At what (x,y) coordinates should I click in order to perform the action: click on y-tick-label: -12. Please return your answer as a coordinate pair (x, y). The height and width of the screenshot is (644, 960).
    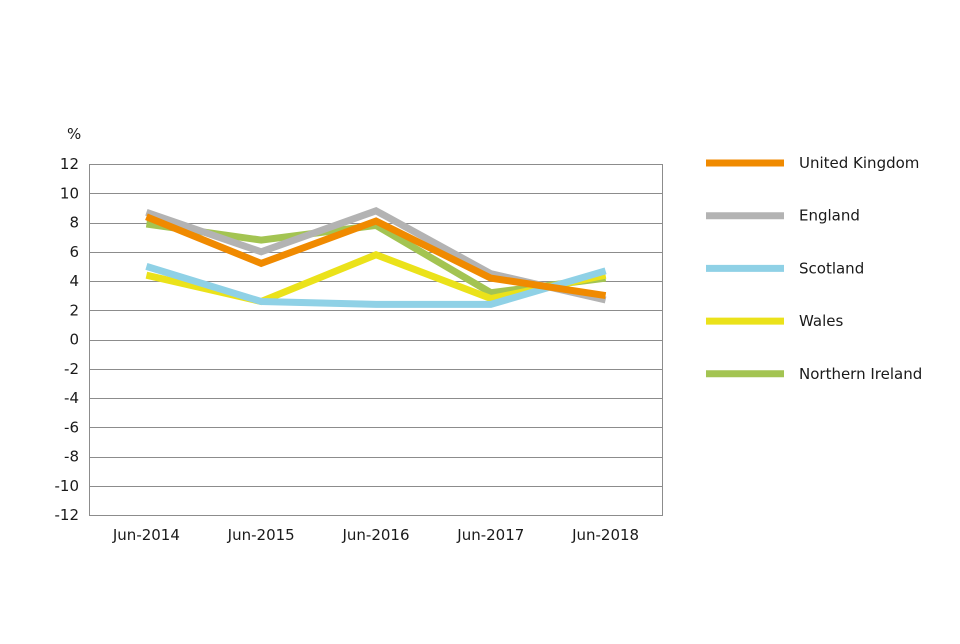
    Looking at the image, I should click on (67, 515).